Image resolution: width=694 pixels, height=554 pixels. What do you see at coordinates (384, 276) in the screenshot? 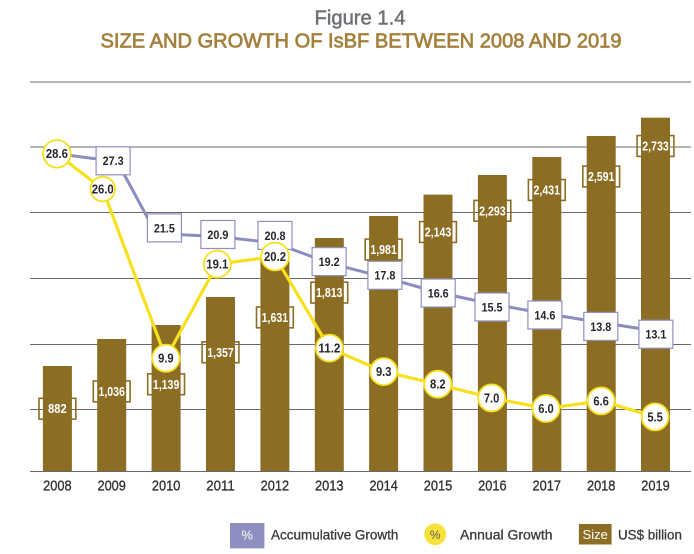
I see `svg-text: 17.8` at bounding box center [384, 276].